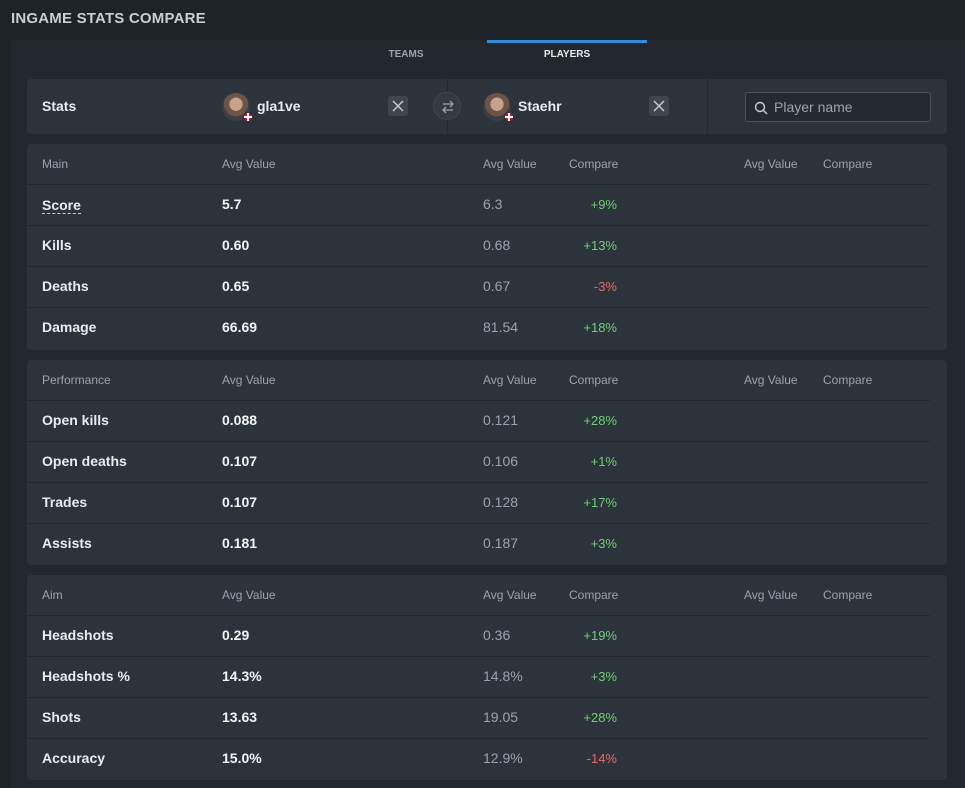 The width and height of the screenshot is (965, 788). What do you see at coordinates (497, 245) in the screenshot?
I see `player2-value: 0.68` at bounding box center [497, 245].